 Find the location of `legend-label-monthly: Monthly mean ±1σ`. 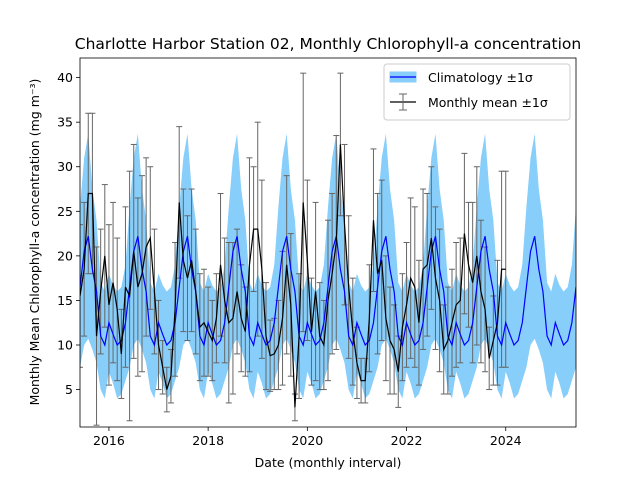

legend-label-monthly: Monthly mean ±1σ is located at coordinates (488, 102).